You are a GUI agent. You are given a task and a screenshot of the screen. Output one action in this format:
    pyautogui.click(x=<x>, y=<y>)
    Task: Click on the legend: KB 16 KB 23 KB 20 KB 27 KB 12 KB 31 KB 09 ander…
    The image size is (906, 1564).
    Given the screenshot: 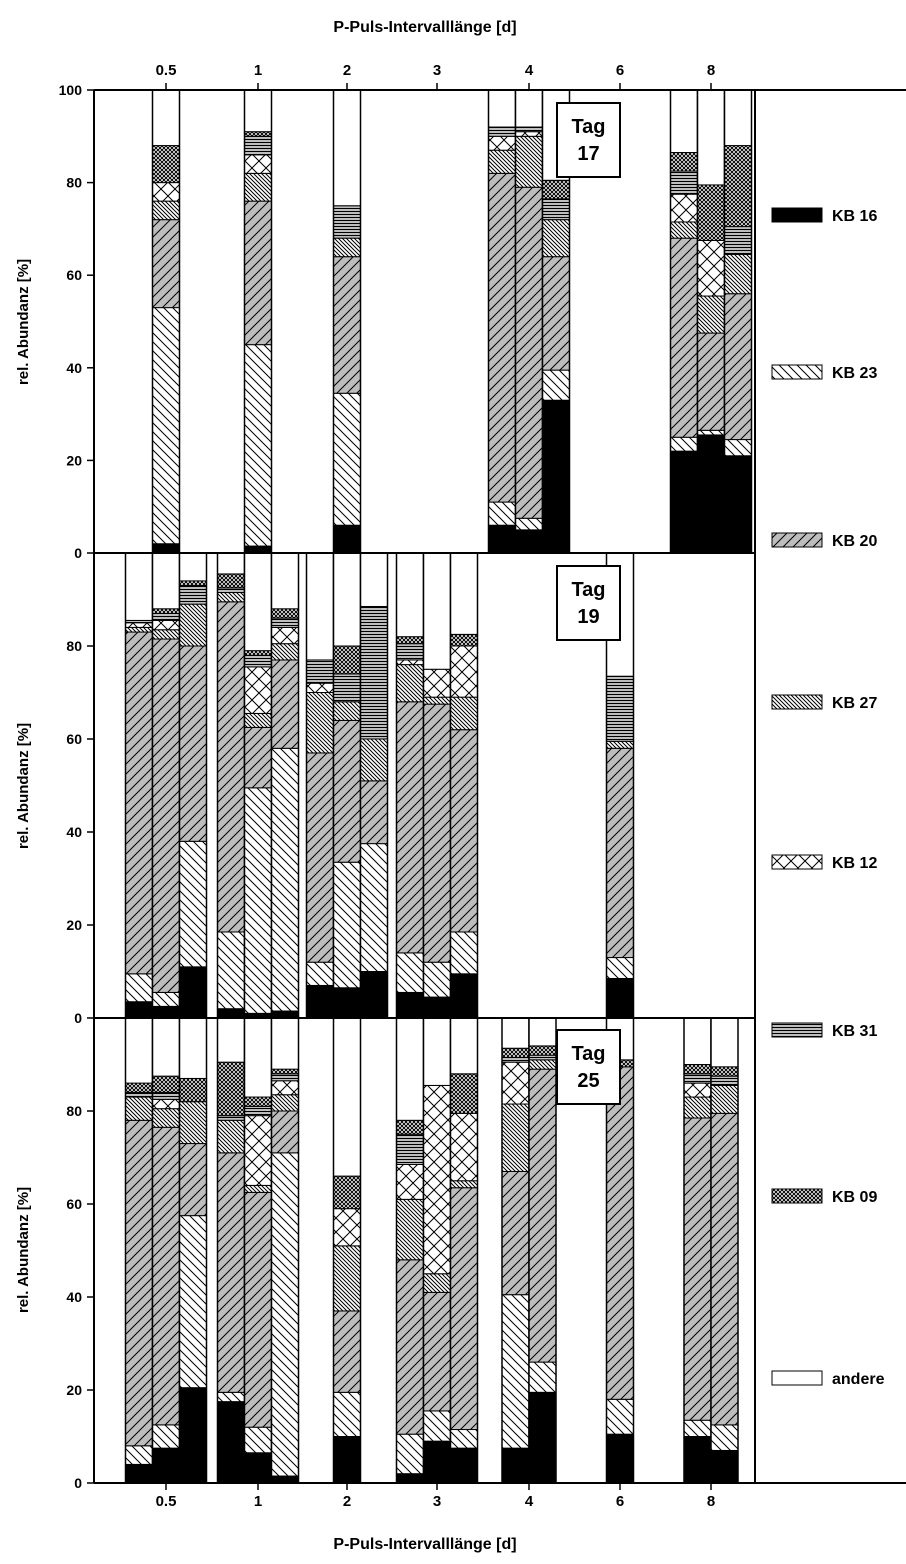 What is the action you would take?
    pyautogui.click(x=828, y=797)
    